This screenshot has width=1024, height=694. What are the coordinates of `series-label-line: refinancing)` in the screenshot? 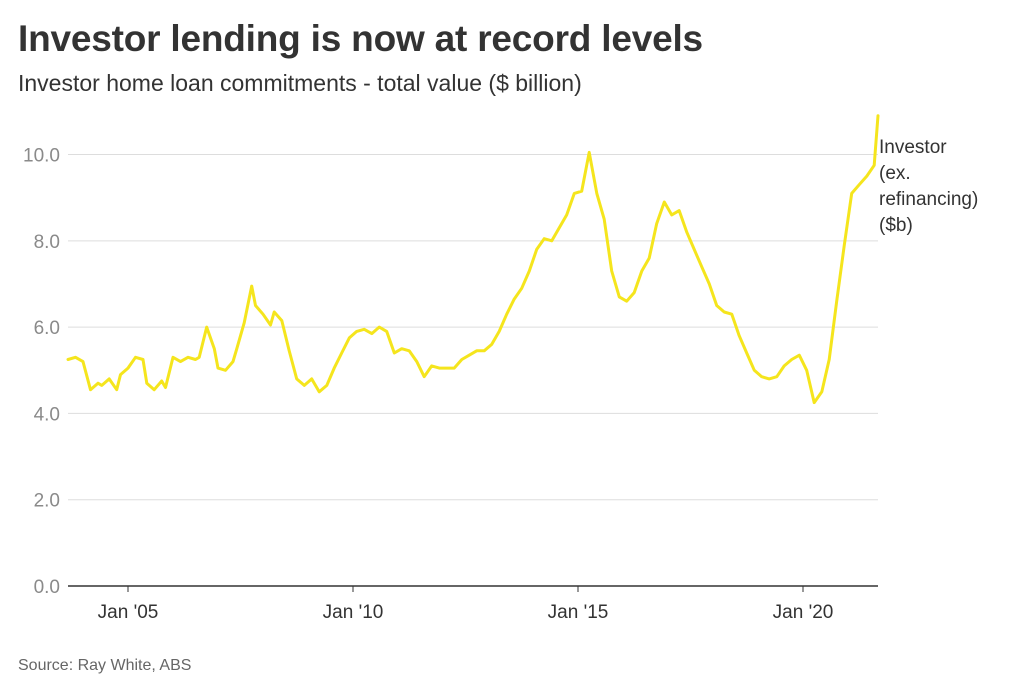 It's located at (928, 199).